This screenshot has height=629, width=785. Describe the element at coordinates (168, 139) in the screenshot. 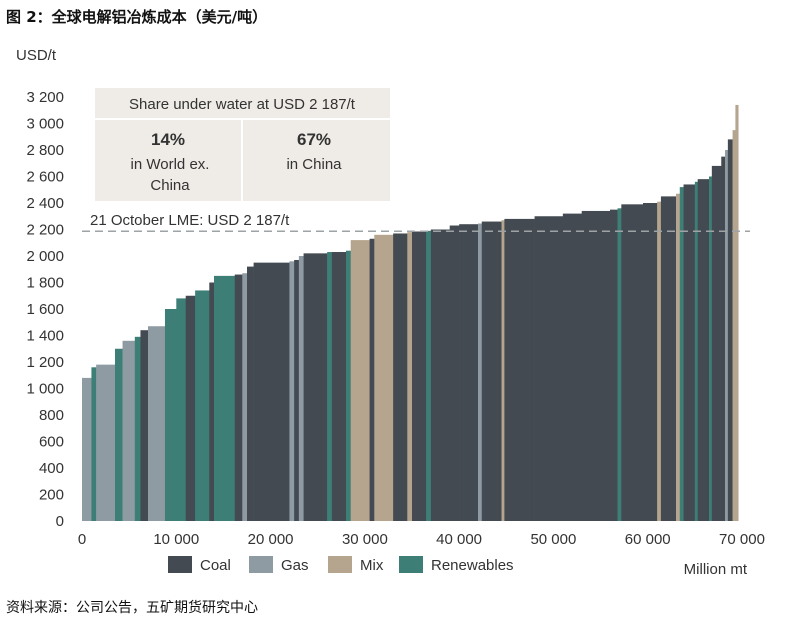

I see `annotation-world-value: 14%` at that location.